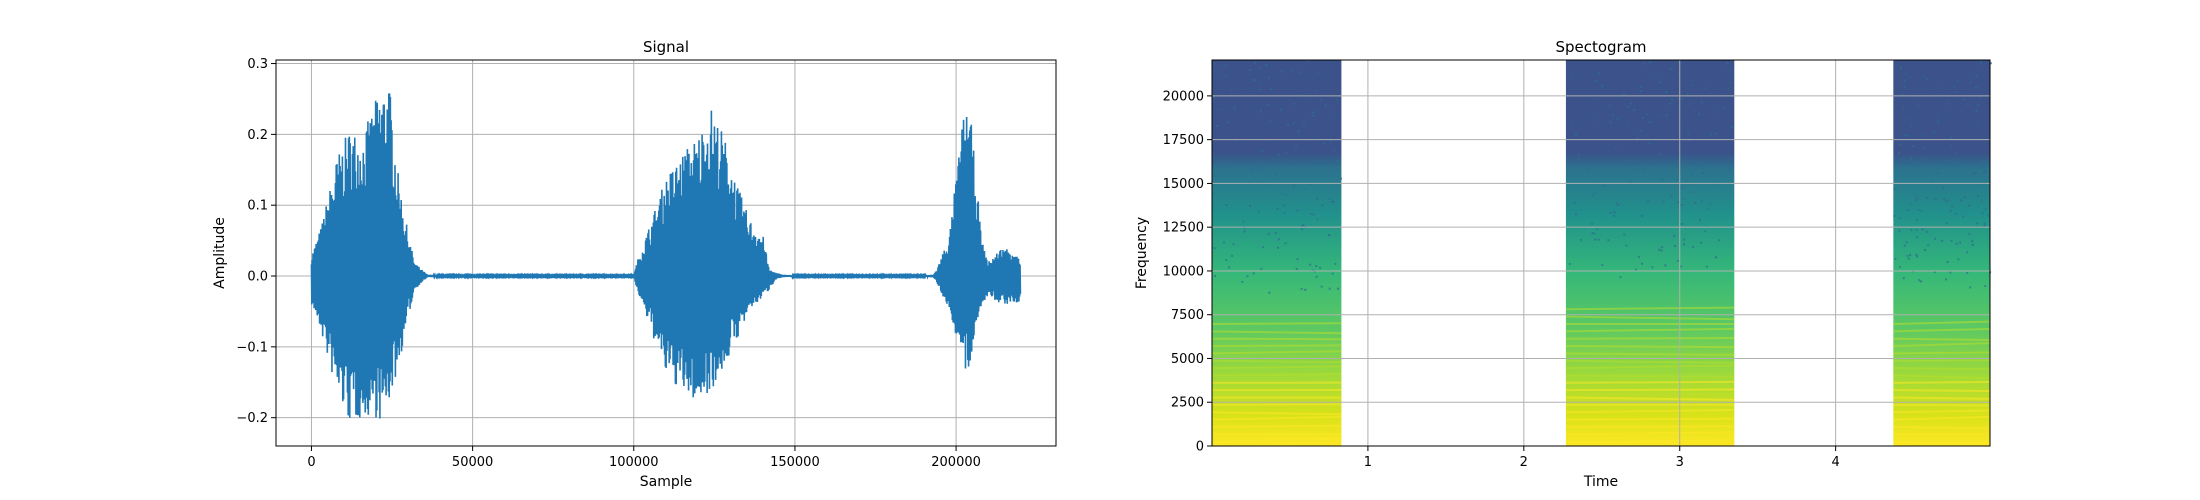  I want to click on spectrogram-y-ticks: 0 2500 5000 7500 10000 12500 15000 17500 20000, so click(1187, 272).